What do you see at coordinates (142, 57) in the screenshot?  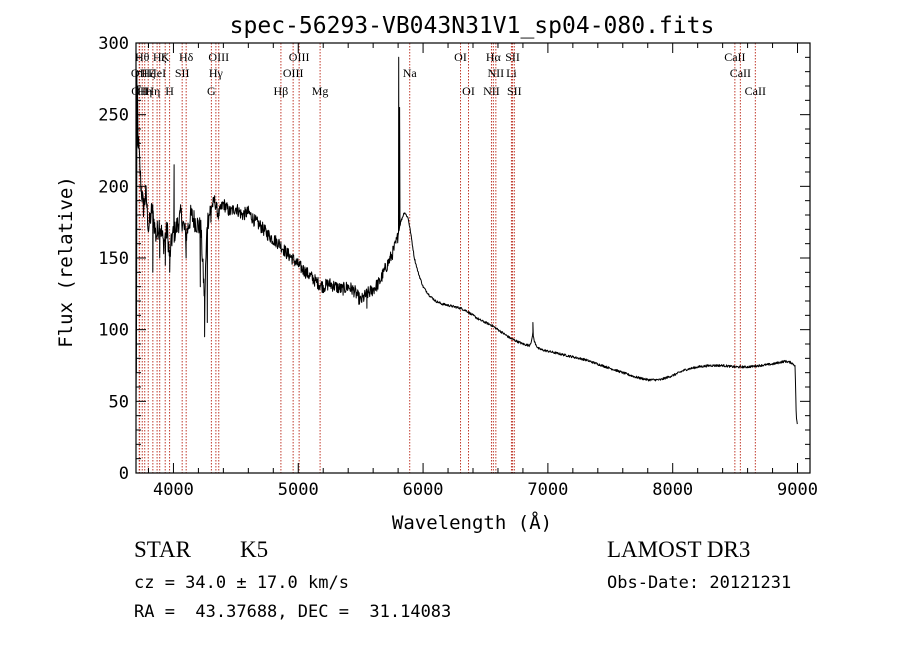 I see `spectral-line-label: Hθ` at bounding box center [142, 57].